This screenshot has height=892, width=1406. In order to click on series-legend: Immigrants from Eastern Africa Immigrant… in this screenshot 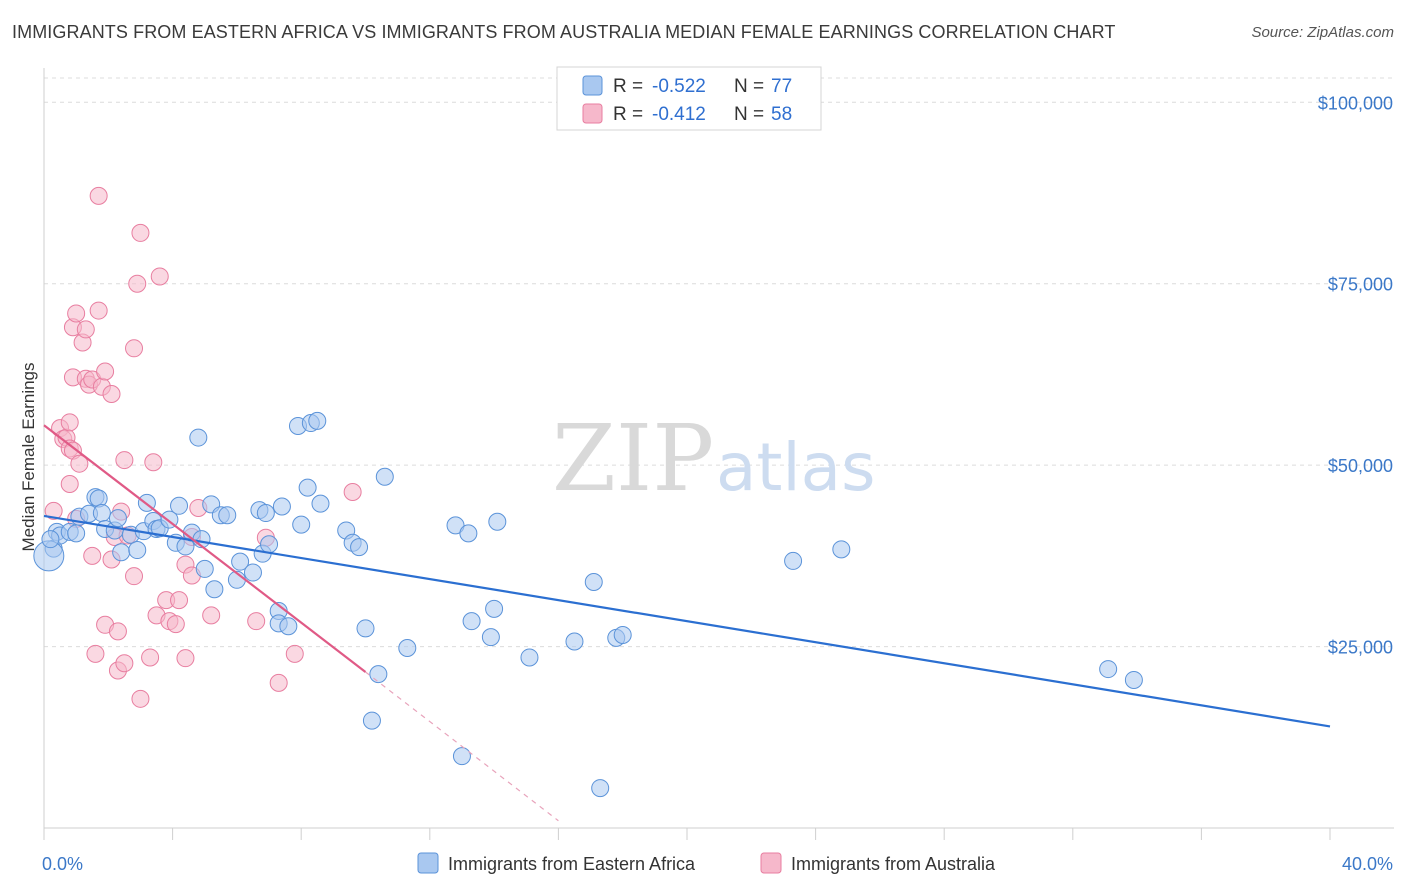, I will do `click(706, 863)`.